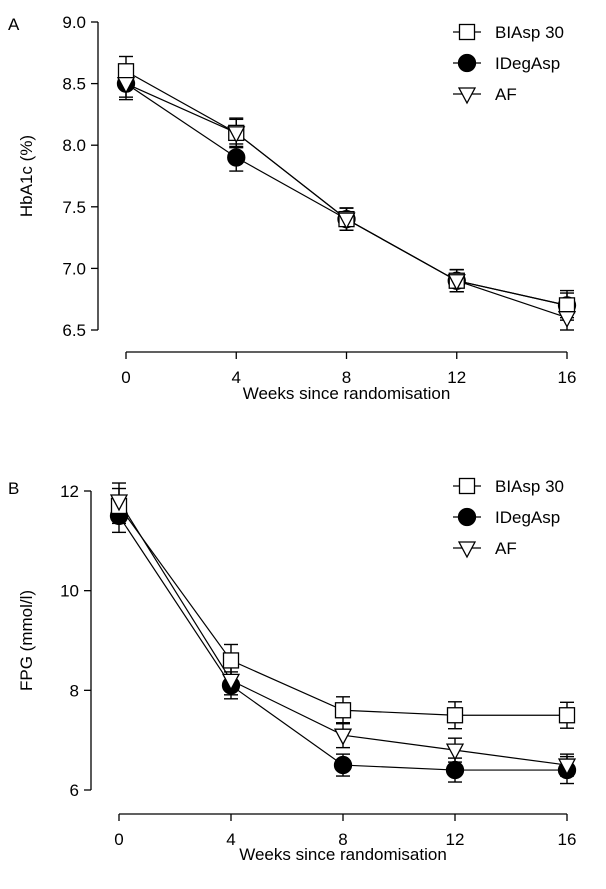 This screenshot has width=606, height=889. I want to click on y-axis-title: FPG (mmol/l), so click(26, 640).